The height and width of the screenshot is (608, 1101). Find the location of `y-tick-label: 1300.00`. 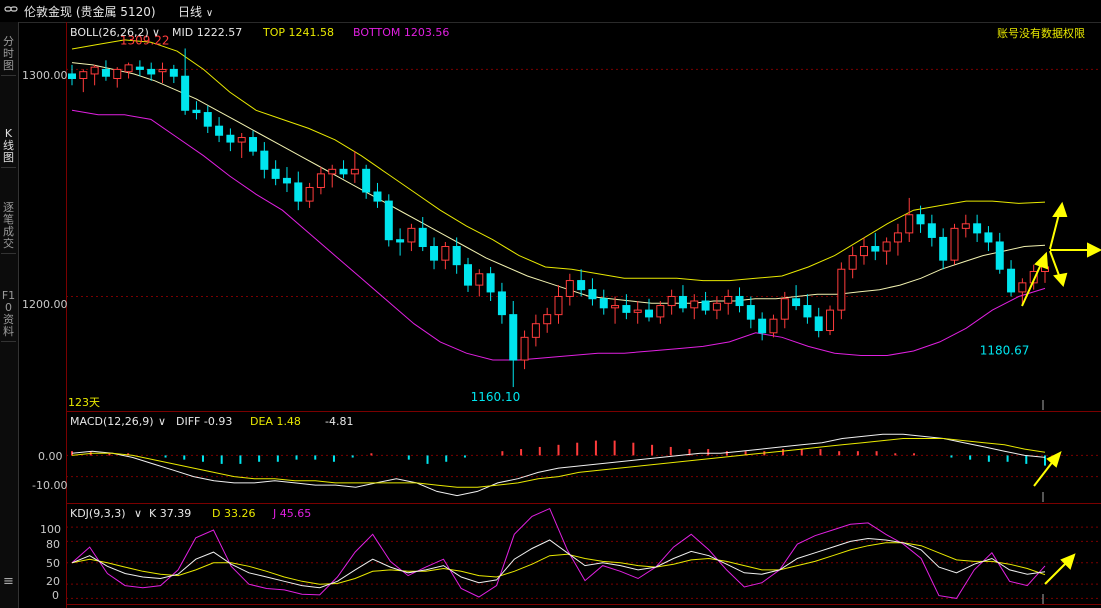

y-tick-label: 1300.00 is located at coordinates (45, 75).